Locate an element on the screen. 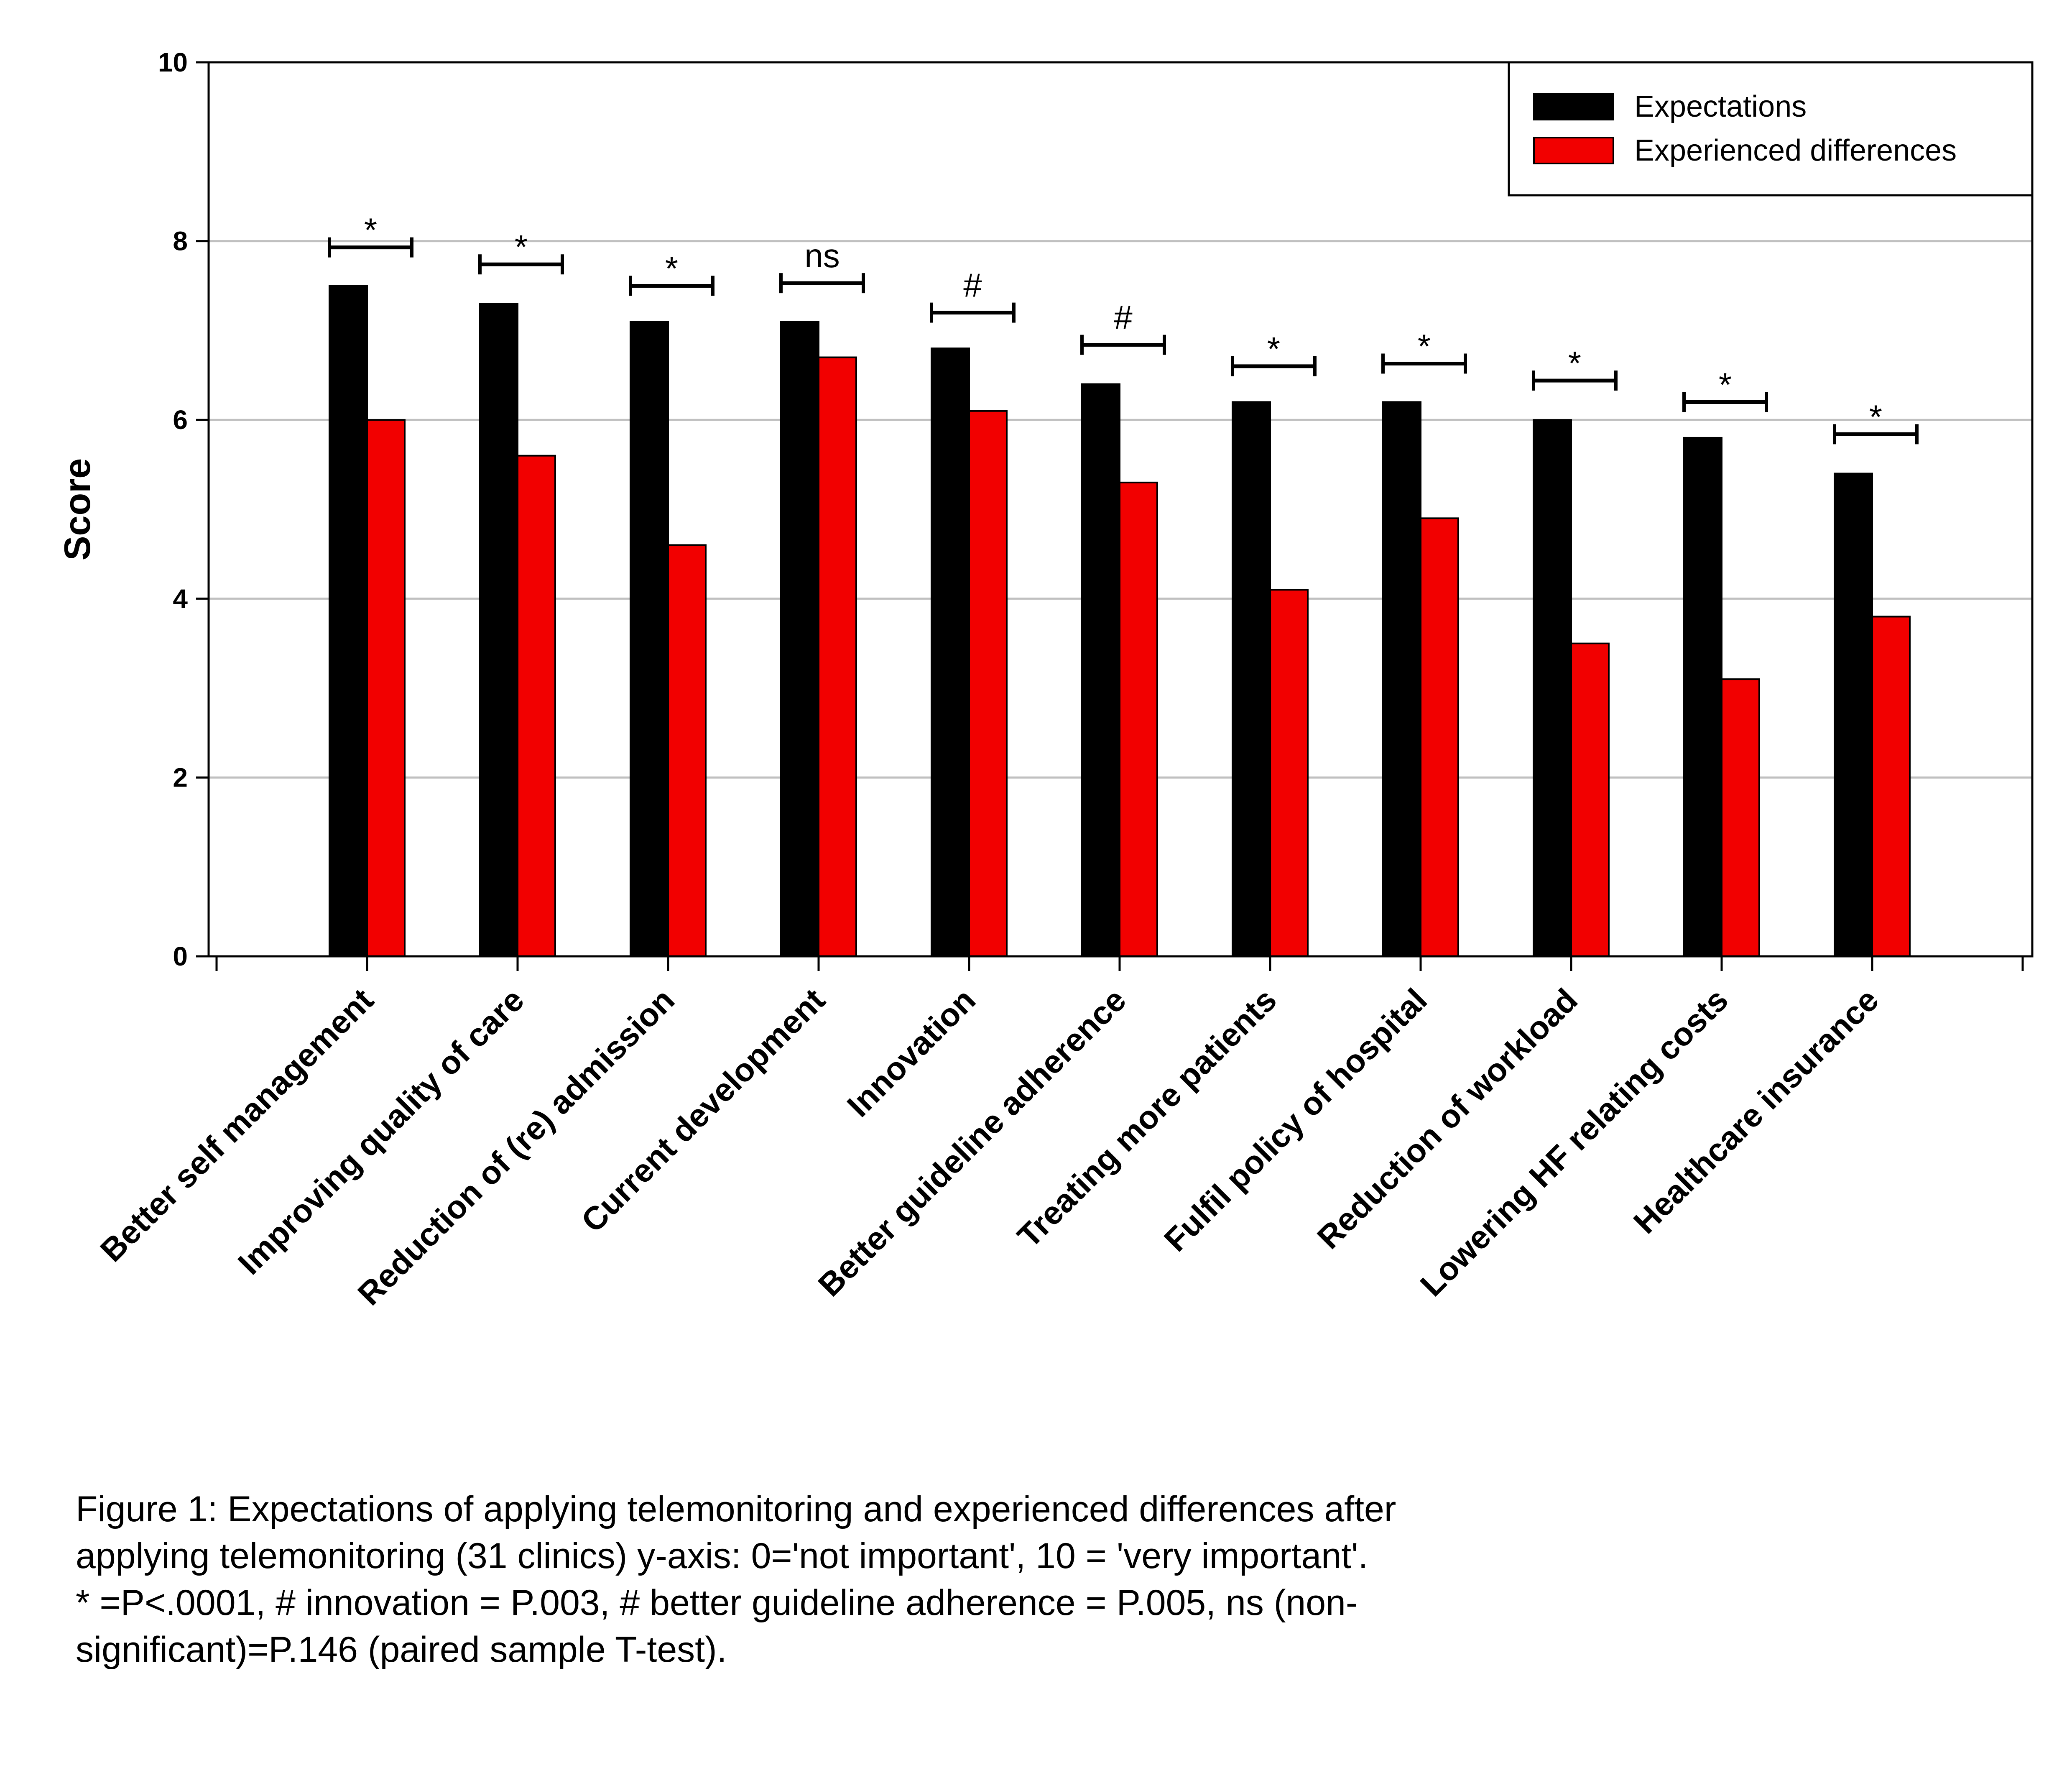 The image size is (2072, 1778). legend-label: Experienced differences is located at coordinates (1796, 150).